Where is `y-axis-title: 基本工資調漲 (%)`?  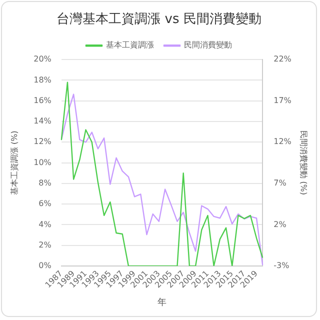 y-axis-title: 基本工資調漲 (%) is located at coordinates (14, 163).